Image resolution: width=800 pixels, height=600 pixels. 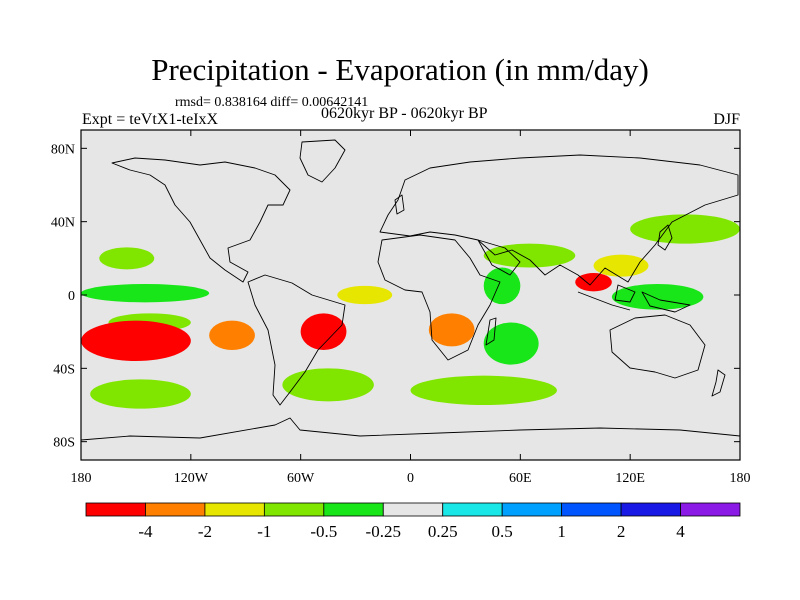 What do you see at coordinates (323, 531) in the screenshot?
I see `colorbar-label: -0.5` at bounding box center [323, 531].